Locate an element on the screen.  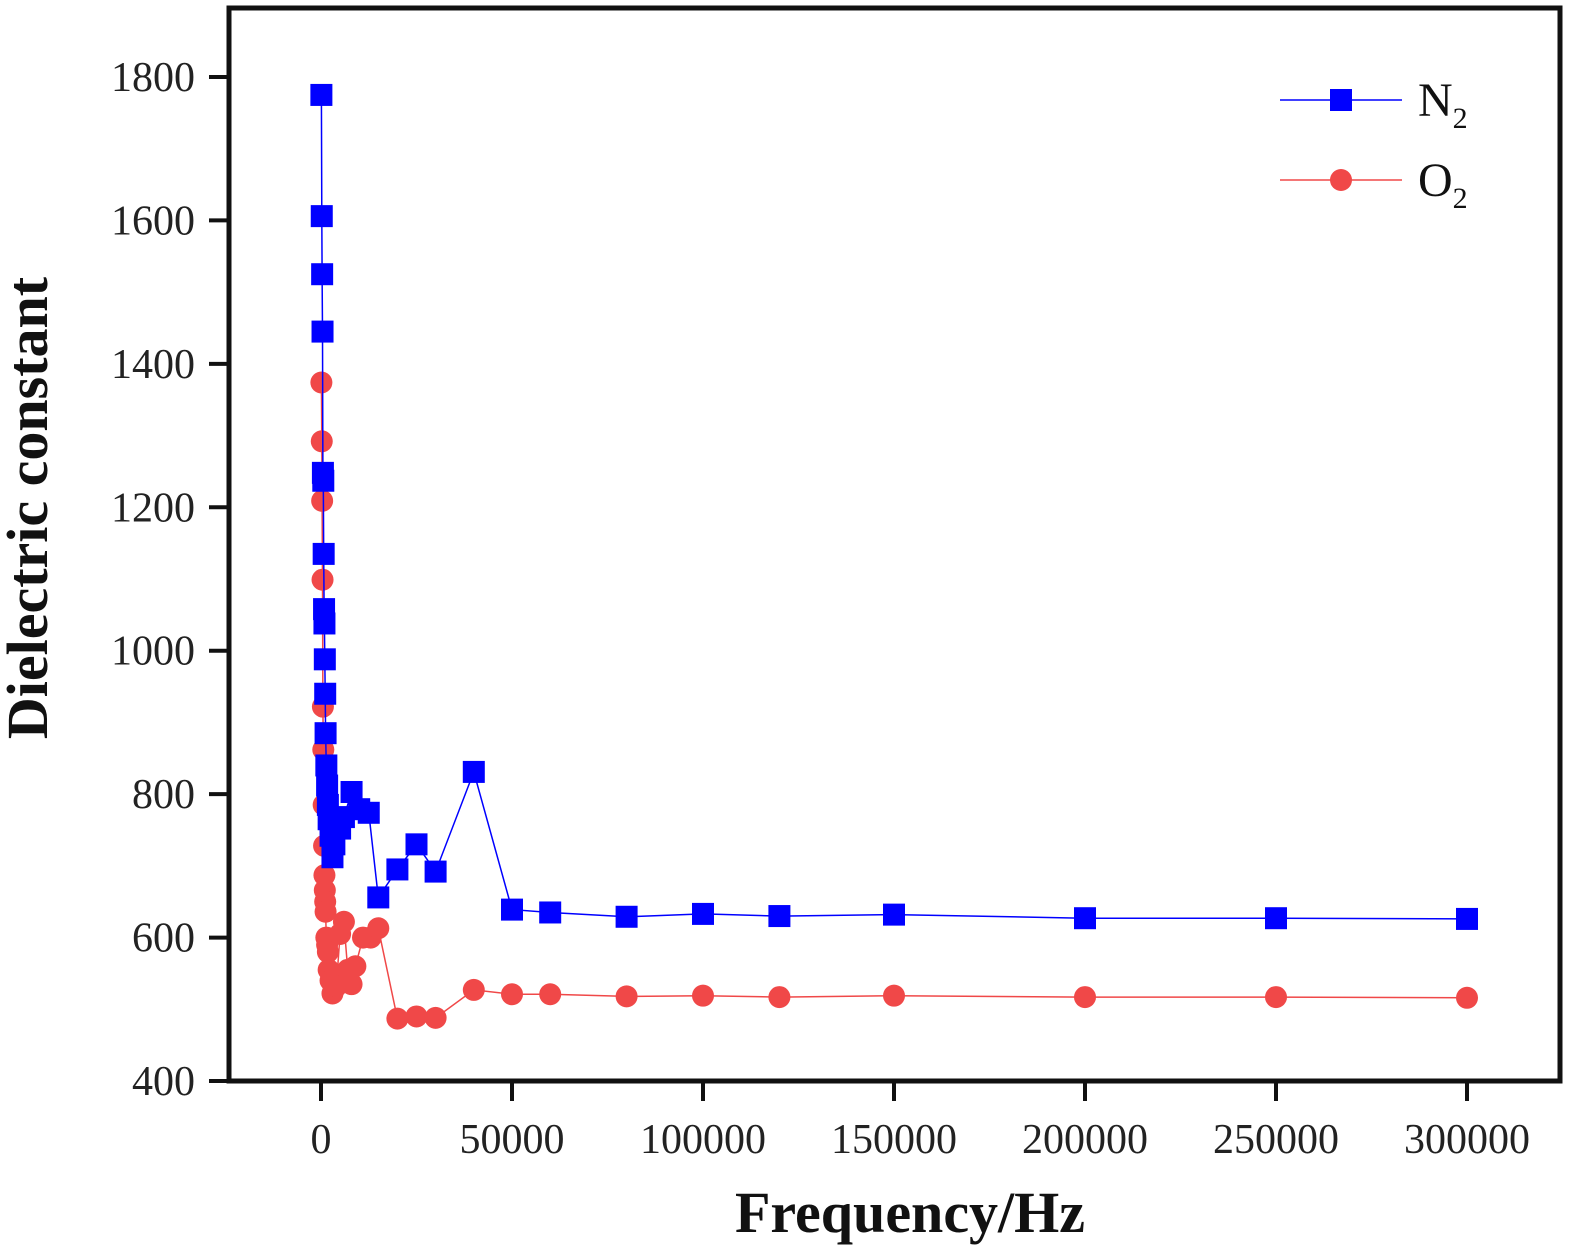
y-tick-label: 1600 is located at coordinates (153, 221).